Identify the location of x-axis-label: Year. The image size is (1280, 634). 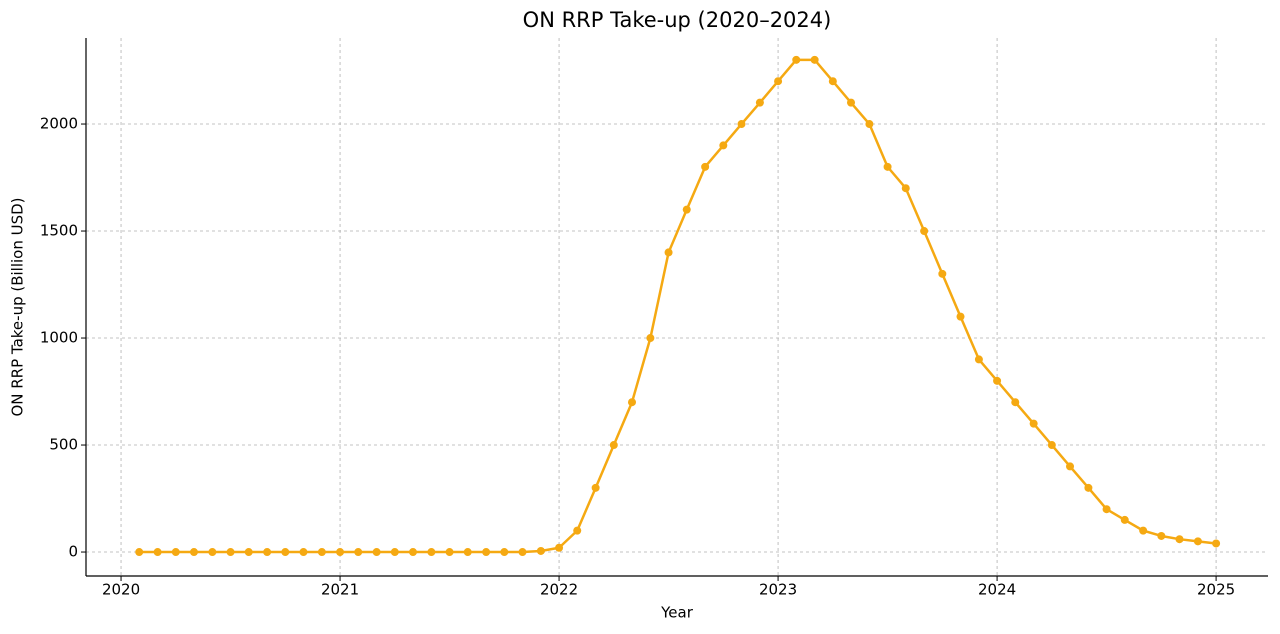
(677, 613).